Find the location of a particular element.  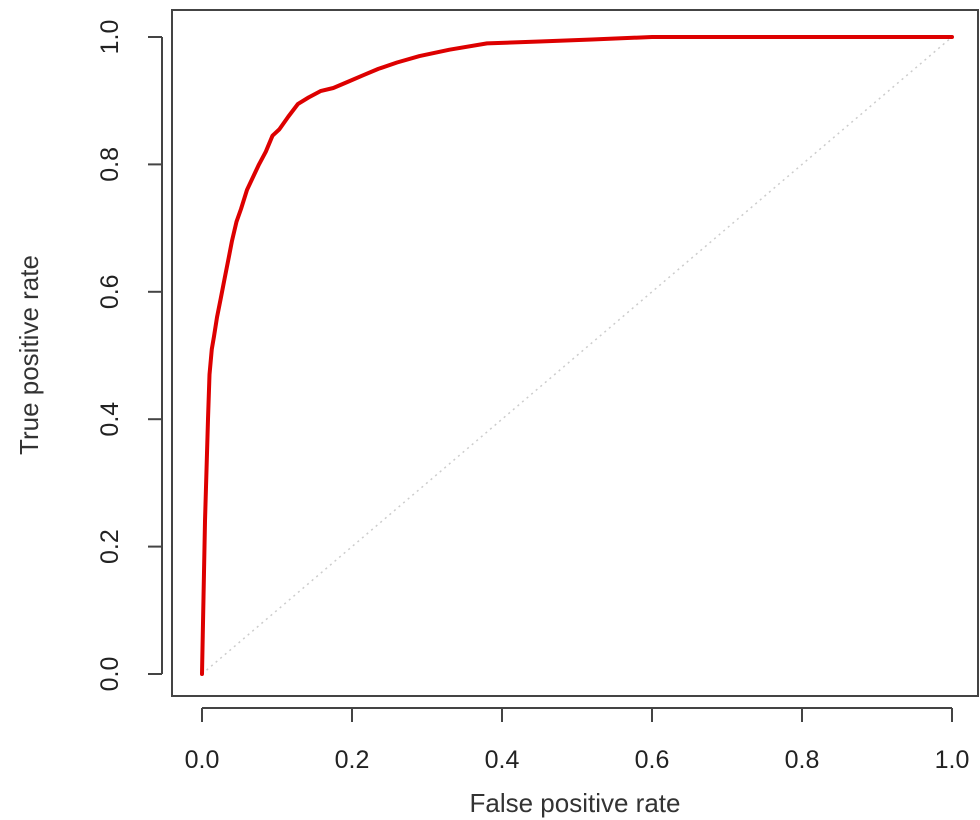

y-axis-label: True positive rate is located at coordinates (29, 355).